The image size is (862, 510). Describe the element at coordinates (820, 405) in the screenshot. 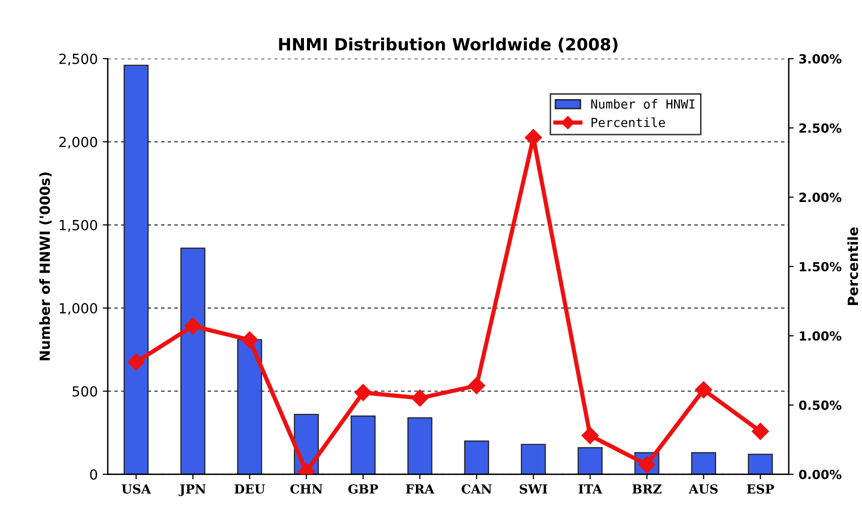

I see `y2-tick-label: 0.50%` at that location.